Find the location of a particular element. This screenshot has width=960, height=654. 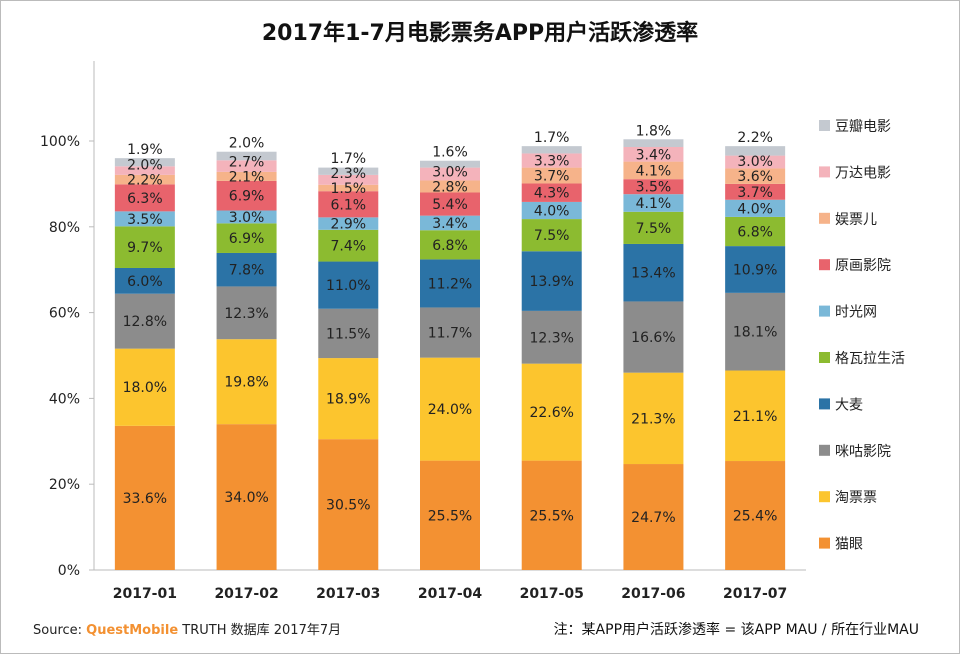

data-label: 4.1% is located at coordinates (654, 204).